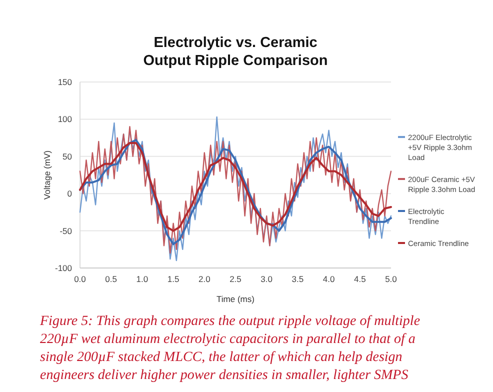 The width and height of the screenshot is (493, 392). What do you see at coordinates (67, 156) in the screenshot?
I see `y-tick-label: 50` at bounding box center [67, 156].